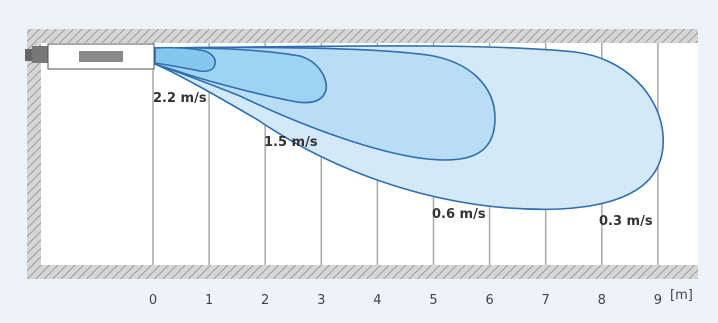 This screenshot has width=718, height=323. Describe the element at coordinates (180, 98) in the screenshot. I see `velocity-label-2.2: 2.2 m/s` at that location.